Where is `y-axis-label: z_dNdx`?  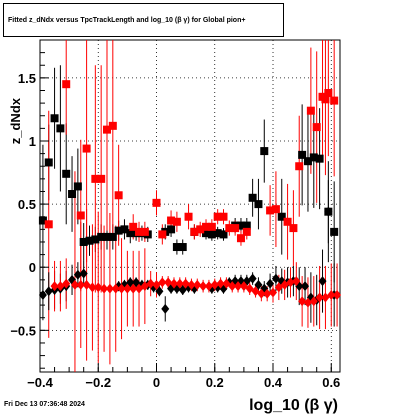 y-axis-label: z_dNdx is located at coordinates (15, 120).